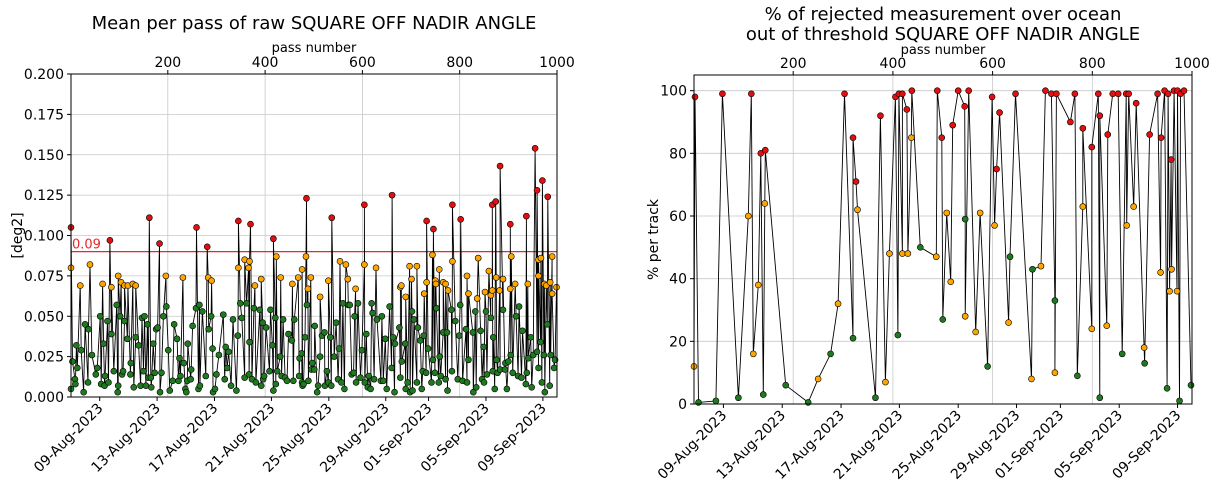  Describe the element at coordinates (1192, 64) in the screenshot. I see `top-x-tick-label: 1000` at that location.